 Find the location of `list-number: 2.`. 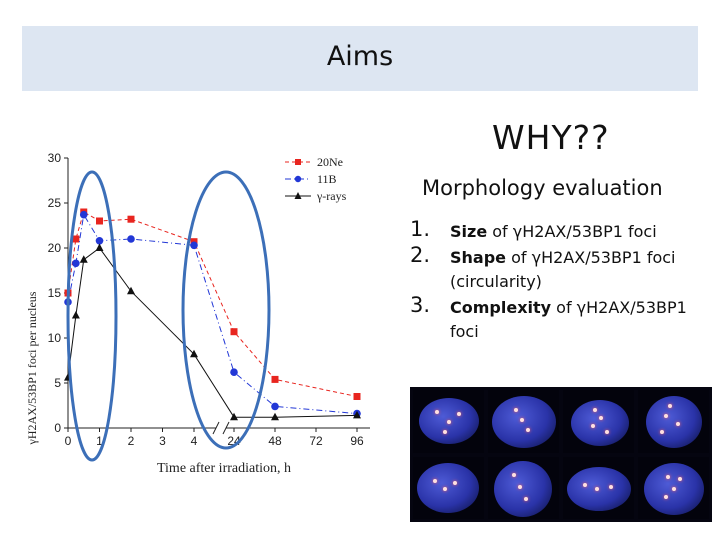

list-number: 2. is located at coordinates (420, 255).